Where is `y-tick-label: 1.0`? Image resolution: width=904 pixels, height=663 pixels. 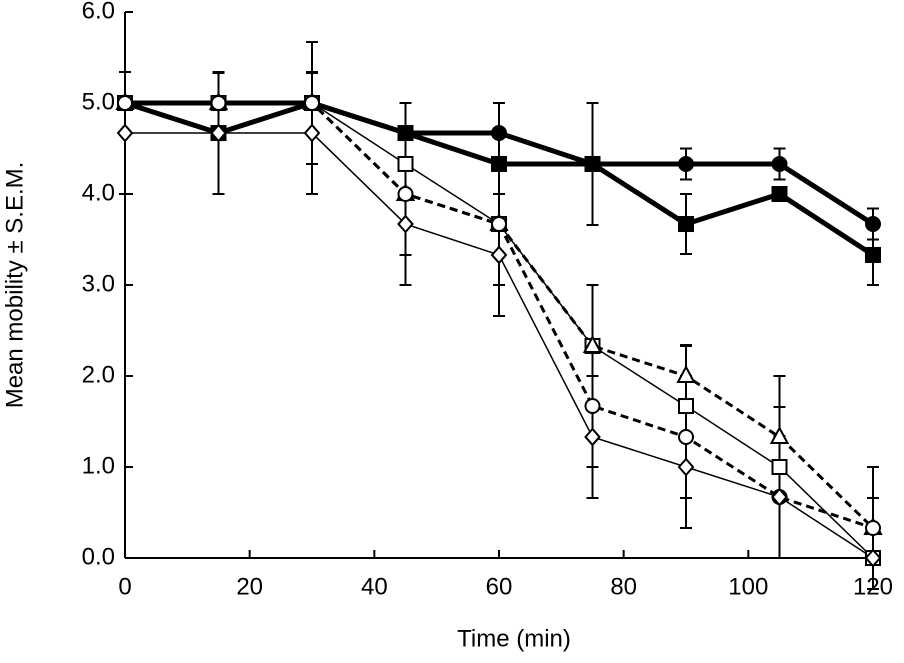
y-tick-label: 1.0 is located at coordinates (98, 465).